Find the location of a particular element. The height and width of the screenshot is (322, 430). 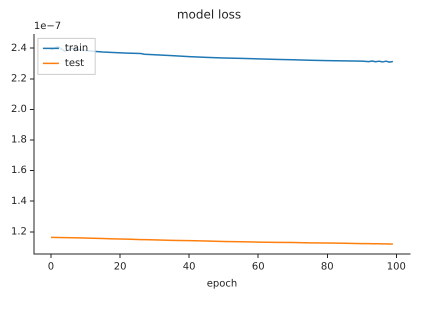

x-tick-label: 100 is located at coordinates (396, 267).